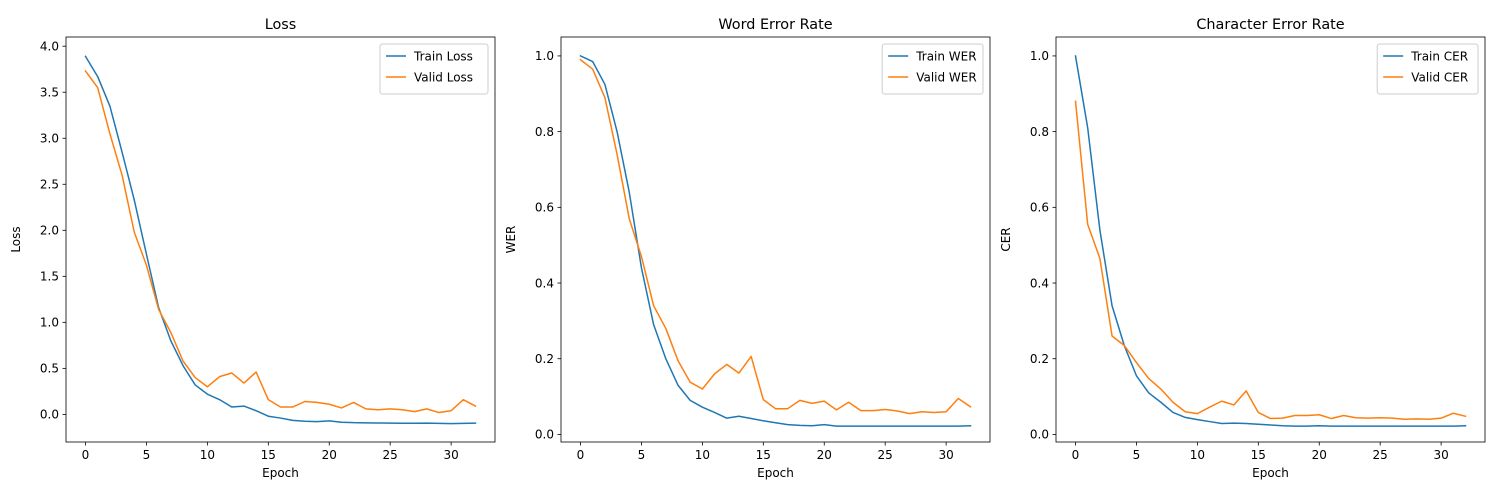 This screenshot has width=1500, height=500. What do you see at coordinates (49, 277) in the screenshot?
I see `y-tick-label: 1.5` at bounding box center [49, 277].